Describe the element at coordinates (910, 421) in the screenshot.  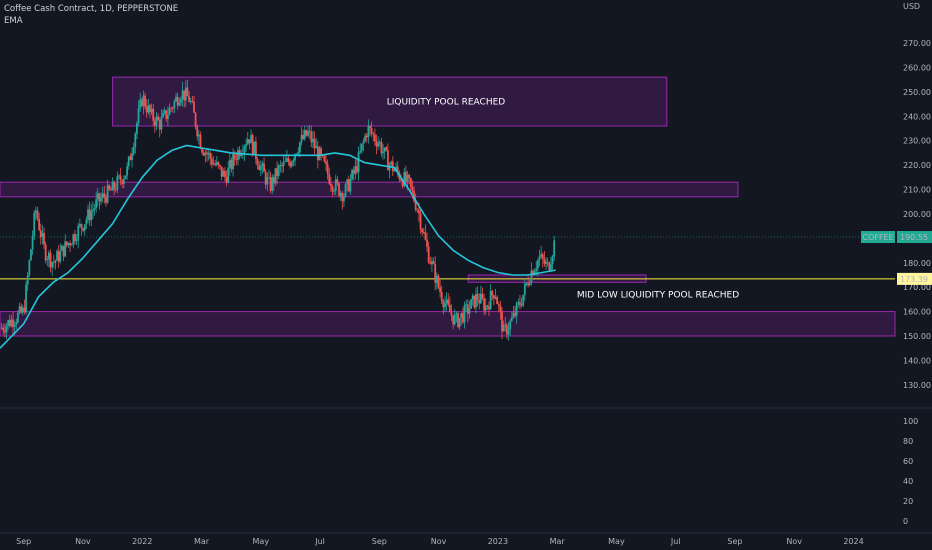
I see `osc-y-tick-label: 100` at that location.